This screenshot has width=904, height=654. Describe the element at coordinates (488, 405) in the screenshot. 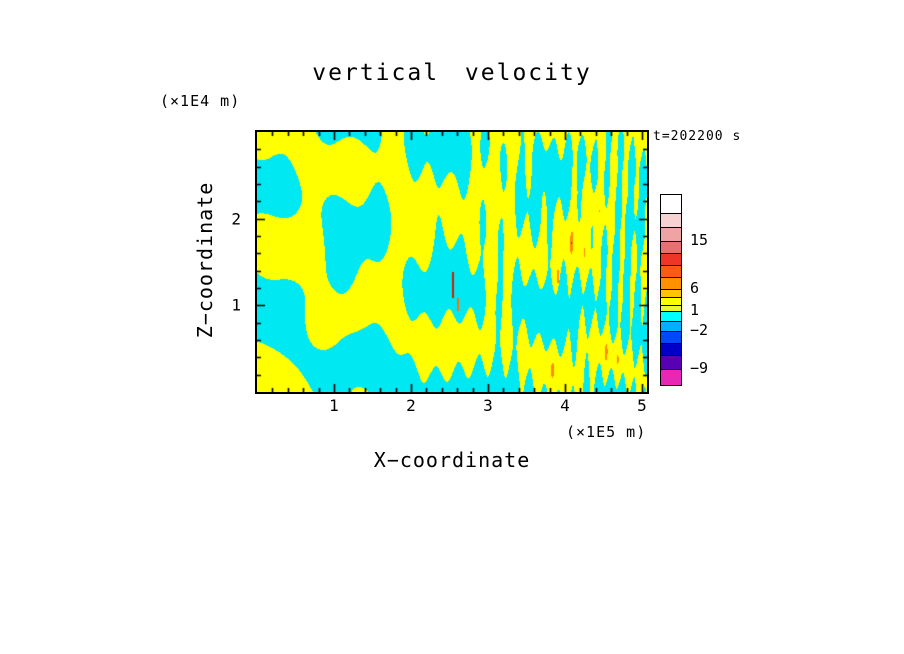

I see `x-tick-label: 3` at that location.